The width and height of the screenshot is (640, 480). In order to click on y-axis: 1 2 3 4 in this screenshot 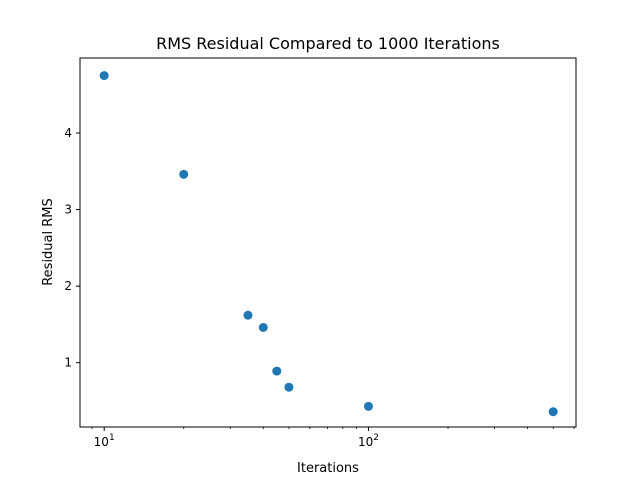, I will do `click(72, 248)`.